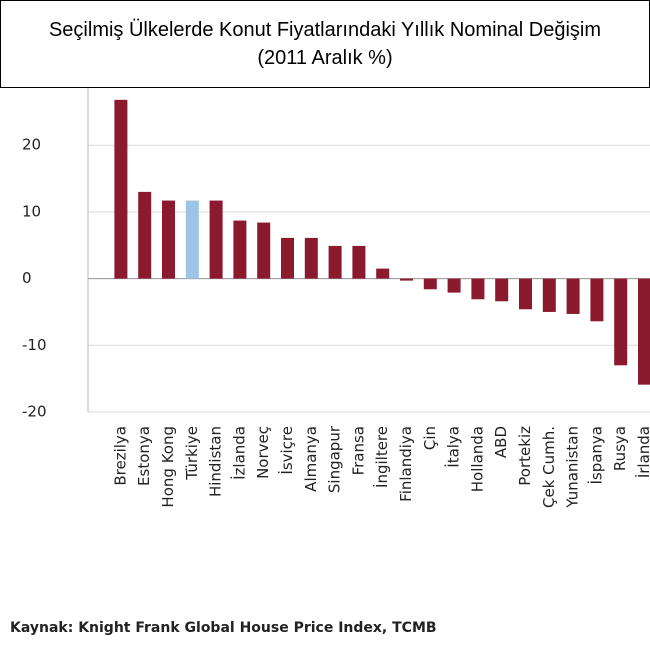  I want to click on x-tick-label: İngiltere, so click(381, 457).